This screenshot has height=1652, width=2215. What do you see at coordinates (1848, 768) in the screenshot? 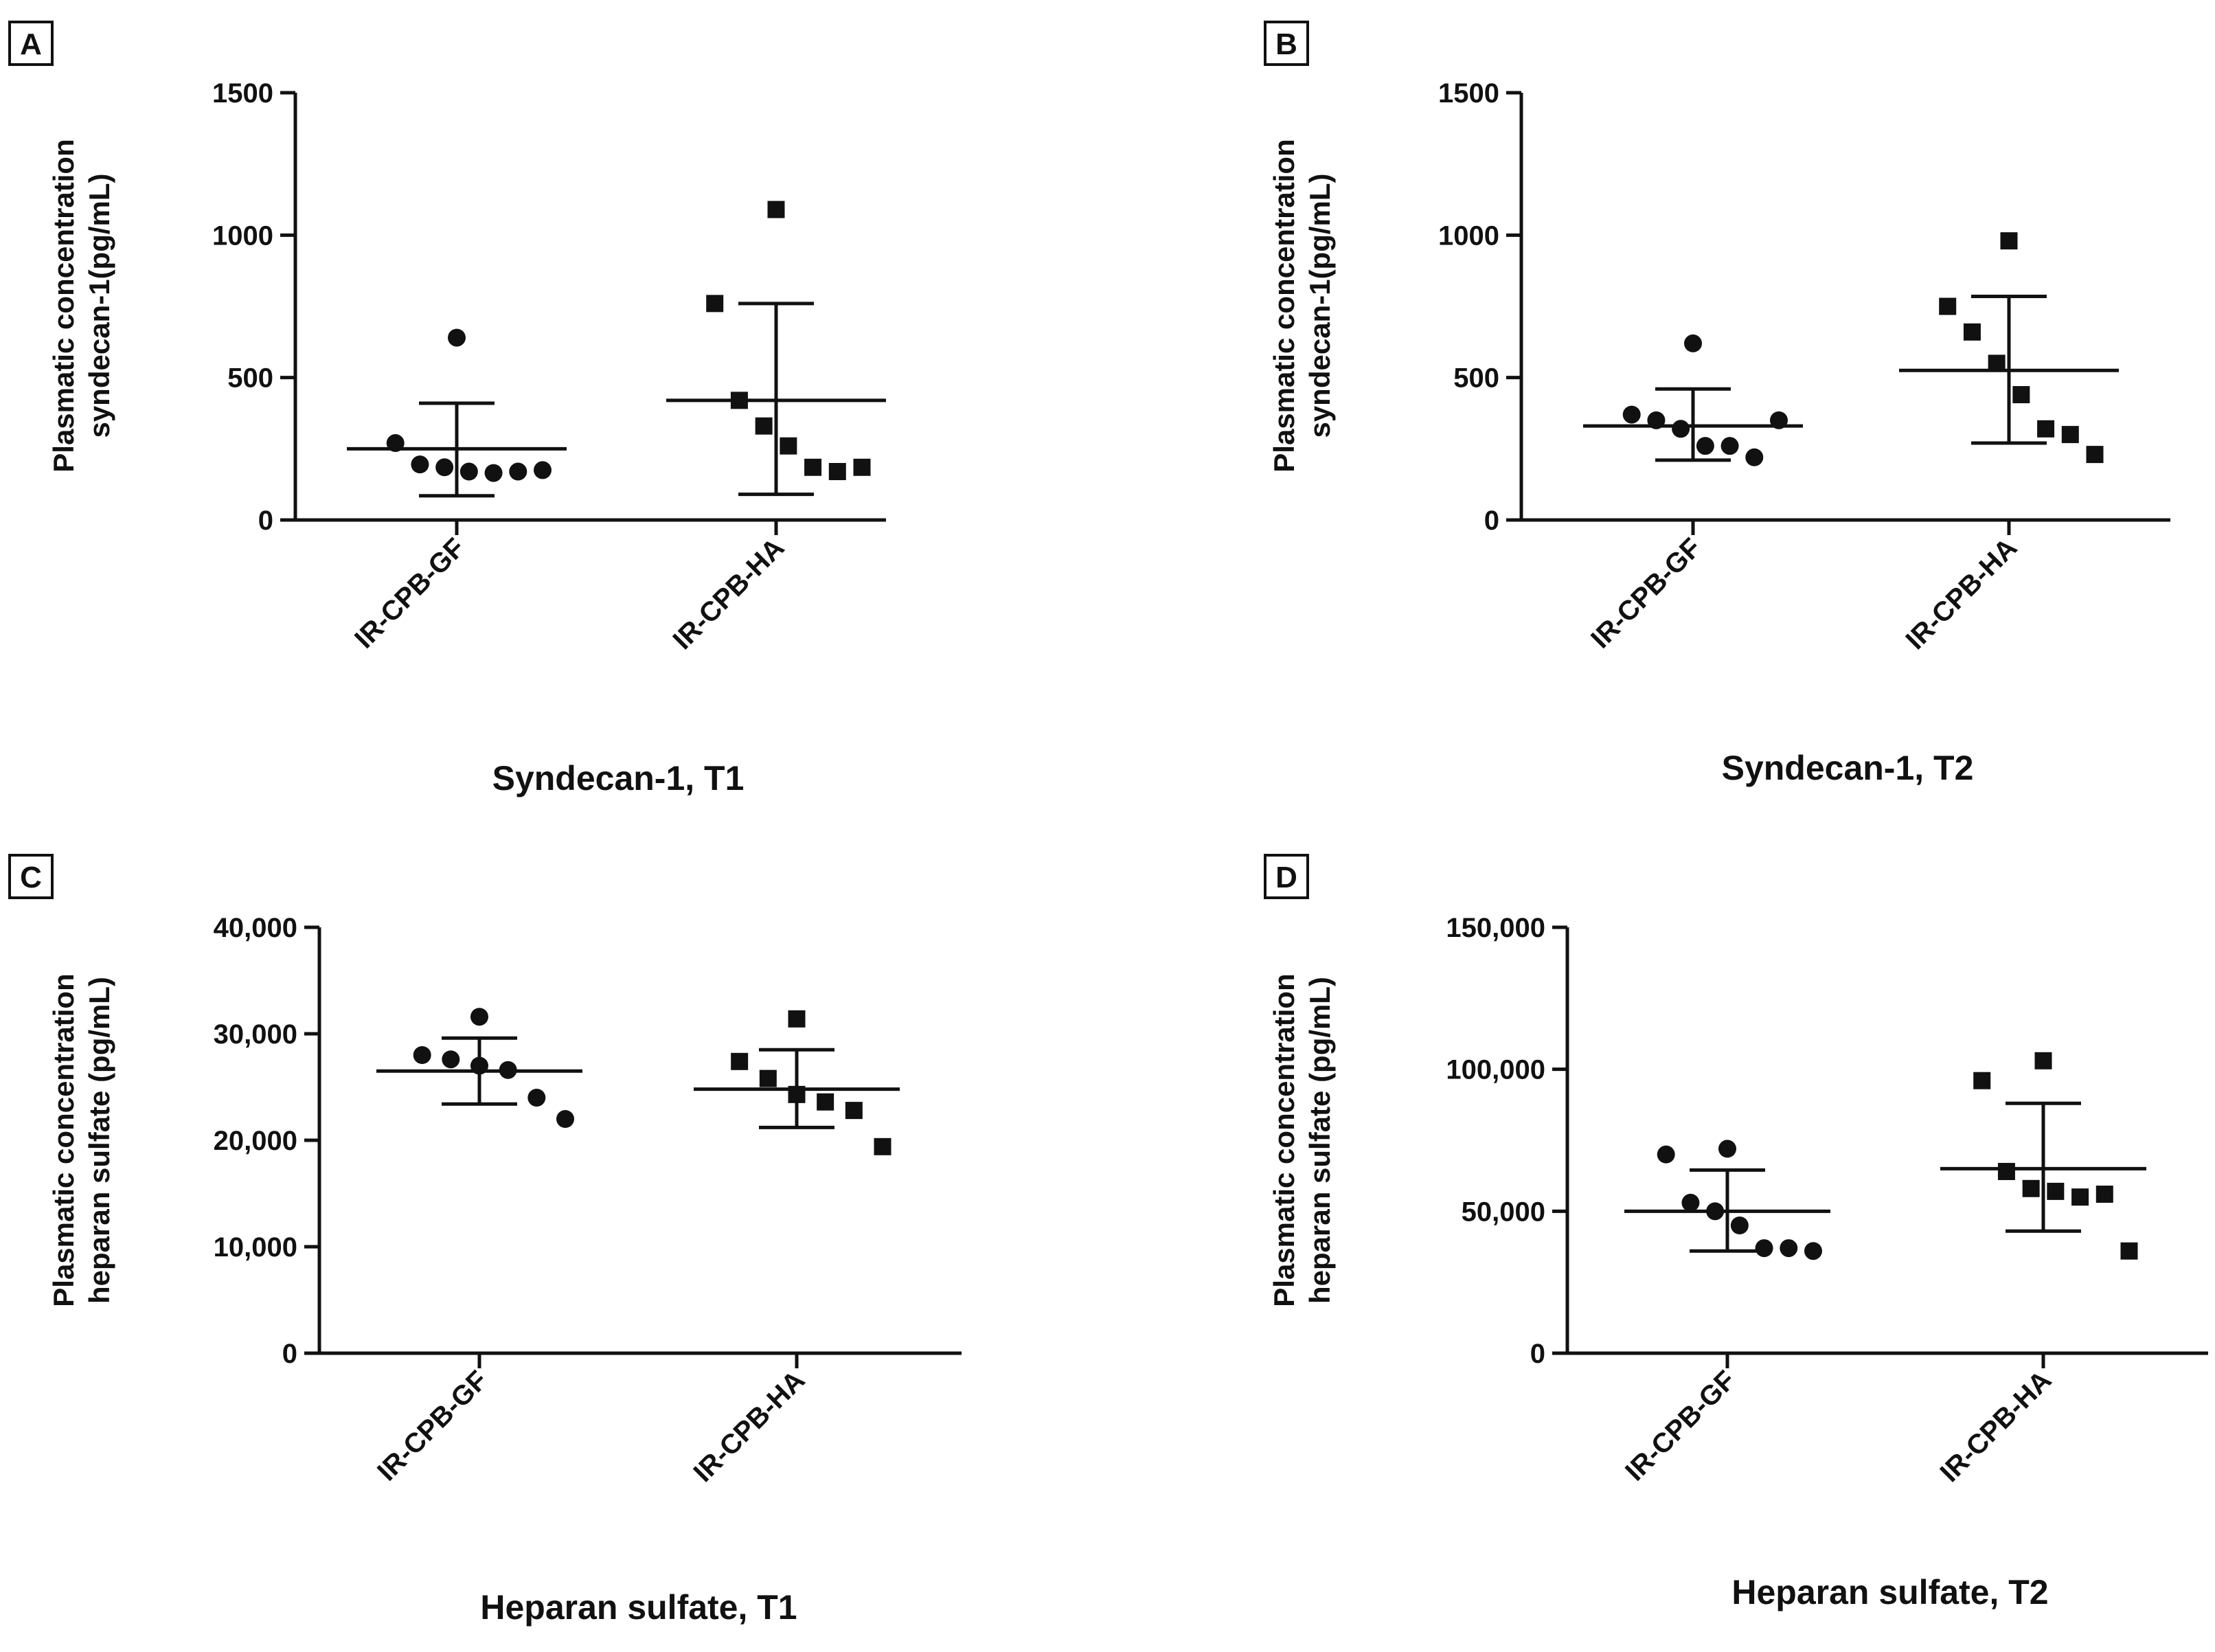
I see `chart-title: Syndecan-1, T2` at bounding box center [1848, 768].